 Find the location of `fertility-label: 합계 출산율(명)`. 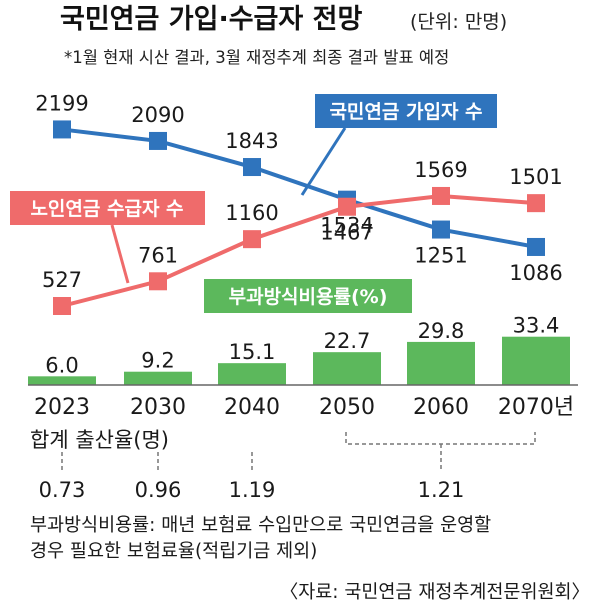

fertility-label: 합계 출산율(명) is located at coordinates (99, 440).